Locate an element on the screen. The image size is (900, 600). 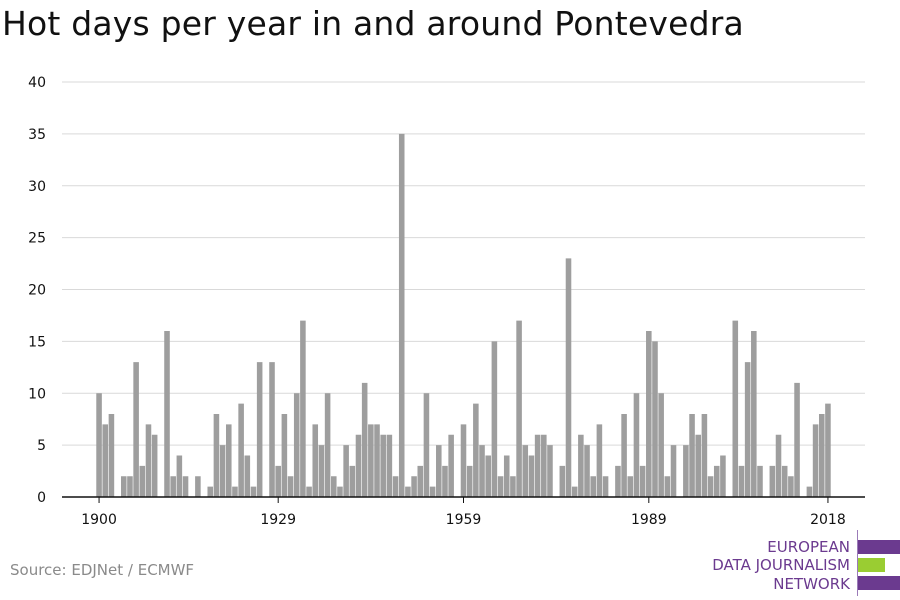
logo-bar-purple-top is located at coordinates (879, 547).